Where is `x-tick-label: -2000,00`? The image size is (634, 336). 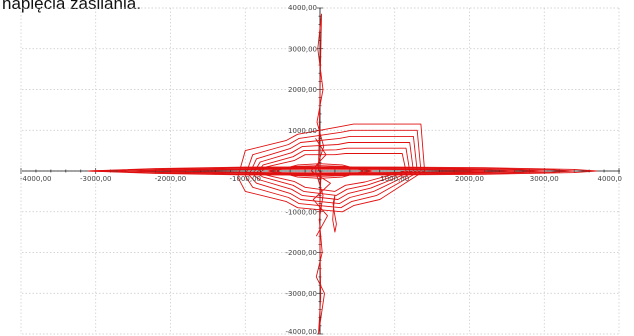 x-tick-label: -2000,00 is located at coordinates (170, 179).